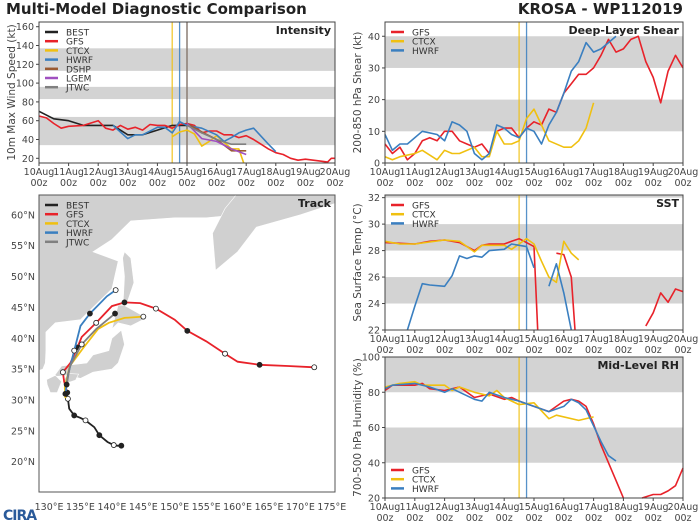  Describe the element at coordinates (374, 251) in the screenshot. I see `y-tick-label: 28` at that location.